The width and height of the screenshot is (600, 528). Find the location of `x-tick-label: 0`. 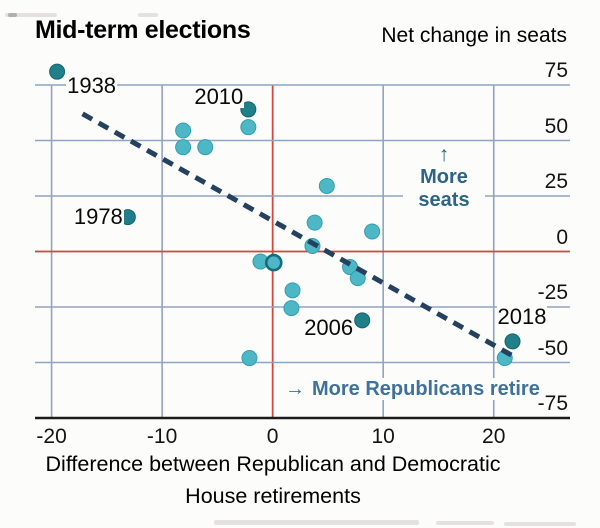

x-tick-label: 0 is located at coordinates (272, 436).